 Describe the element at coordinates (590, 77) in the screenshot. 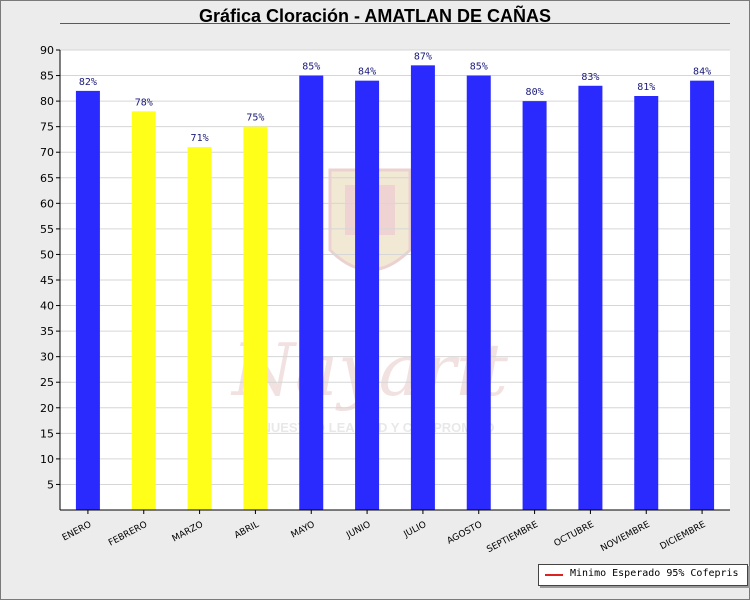

I see `data-label: 83%` at that location.